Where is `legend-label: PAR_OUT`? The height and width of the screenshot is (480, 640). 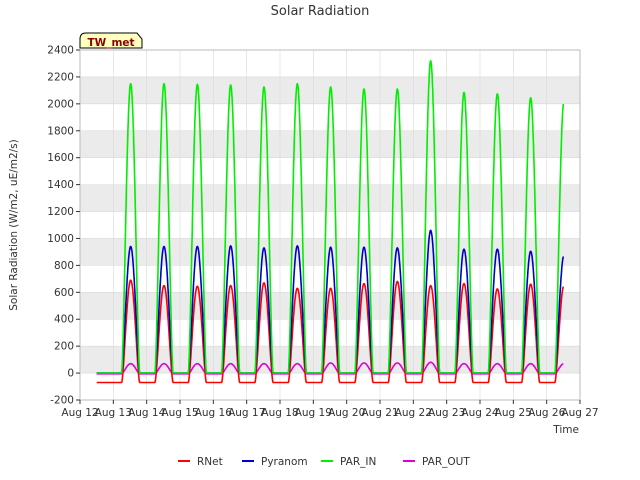
legend-label: PAR_OUT is located at coordinates (446, 462).